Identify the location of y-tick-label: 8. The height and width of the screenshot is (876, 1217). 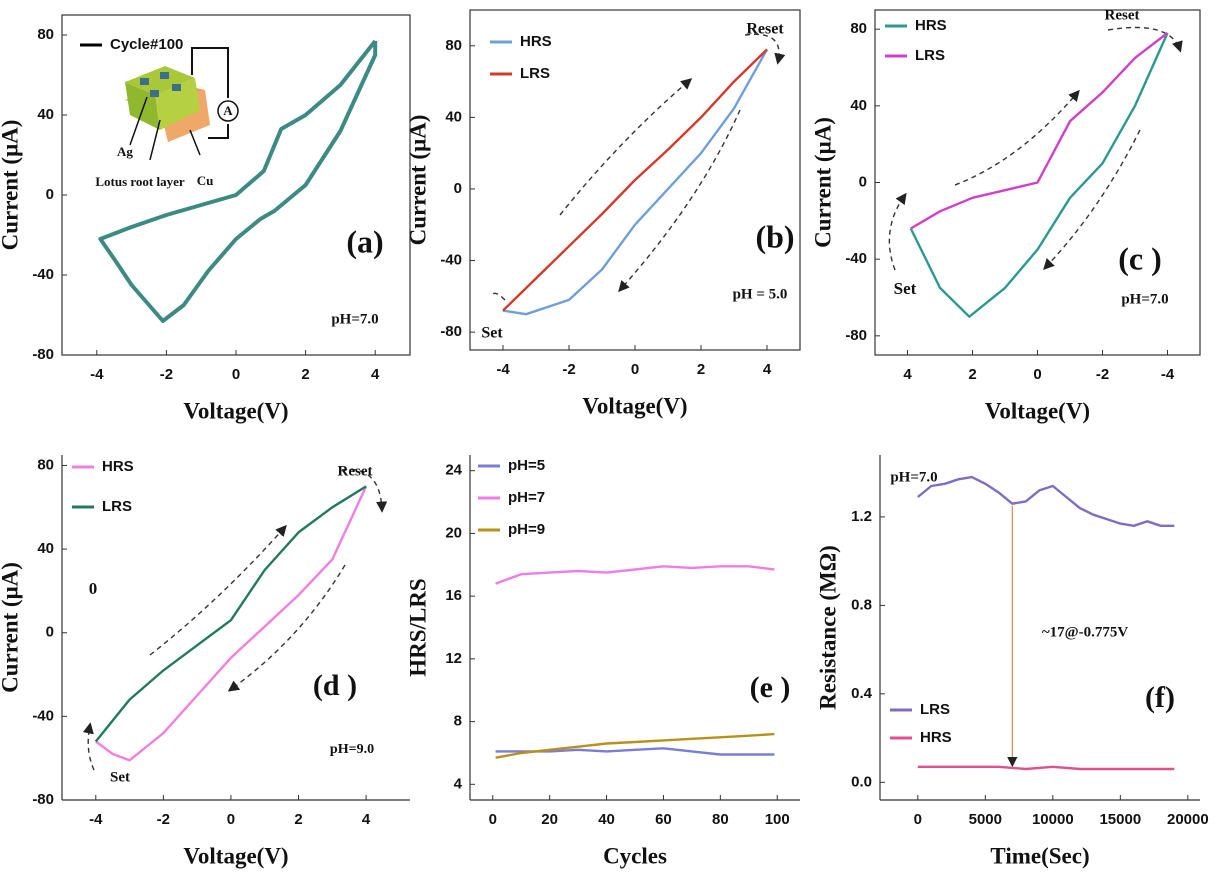
(458, 721).